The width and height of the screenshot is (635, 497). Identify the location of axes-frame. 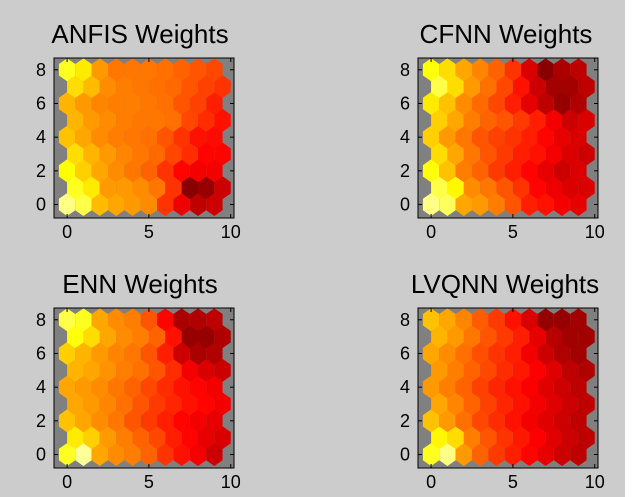
(144, 138).